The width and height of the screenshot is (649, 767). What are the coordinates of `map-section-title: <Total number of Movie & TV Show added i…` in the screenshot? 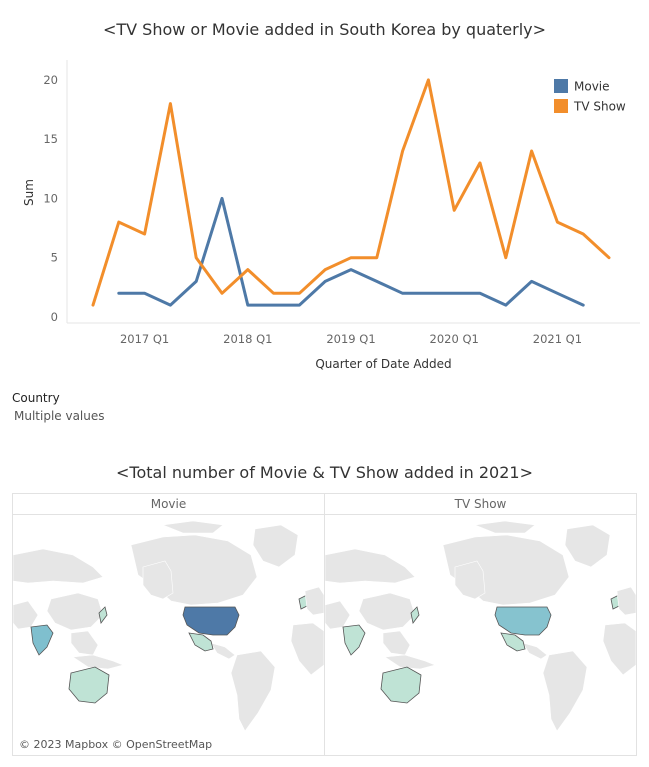 It's located at (324, 472).